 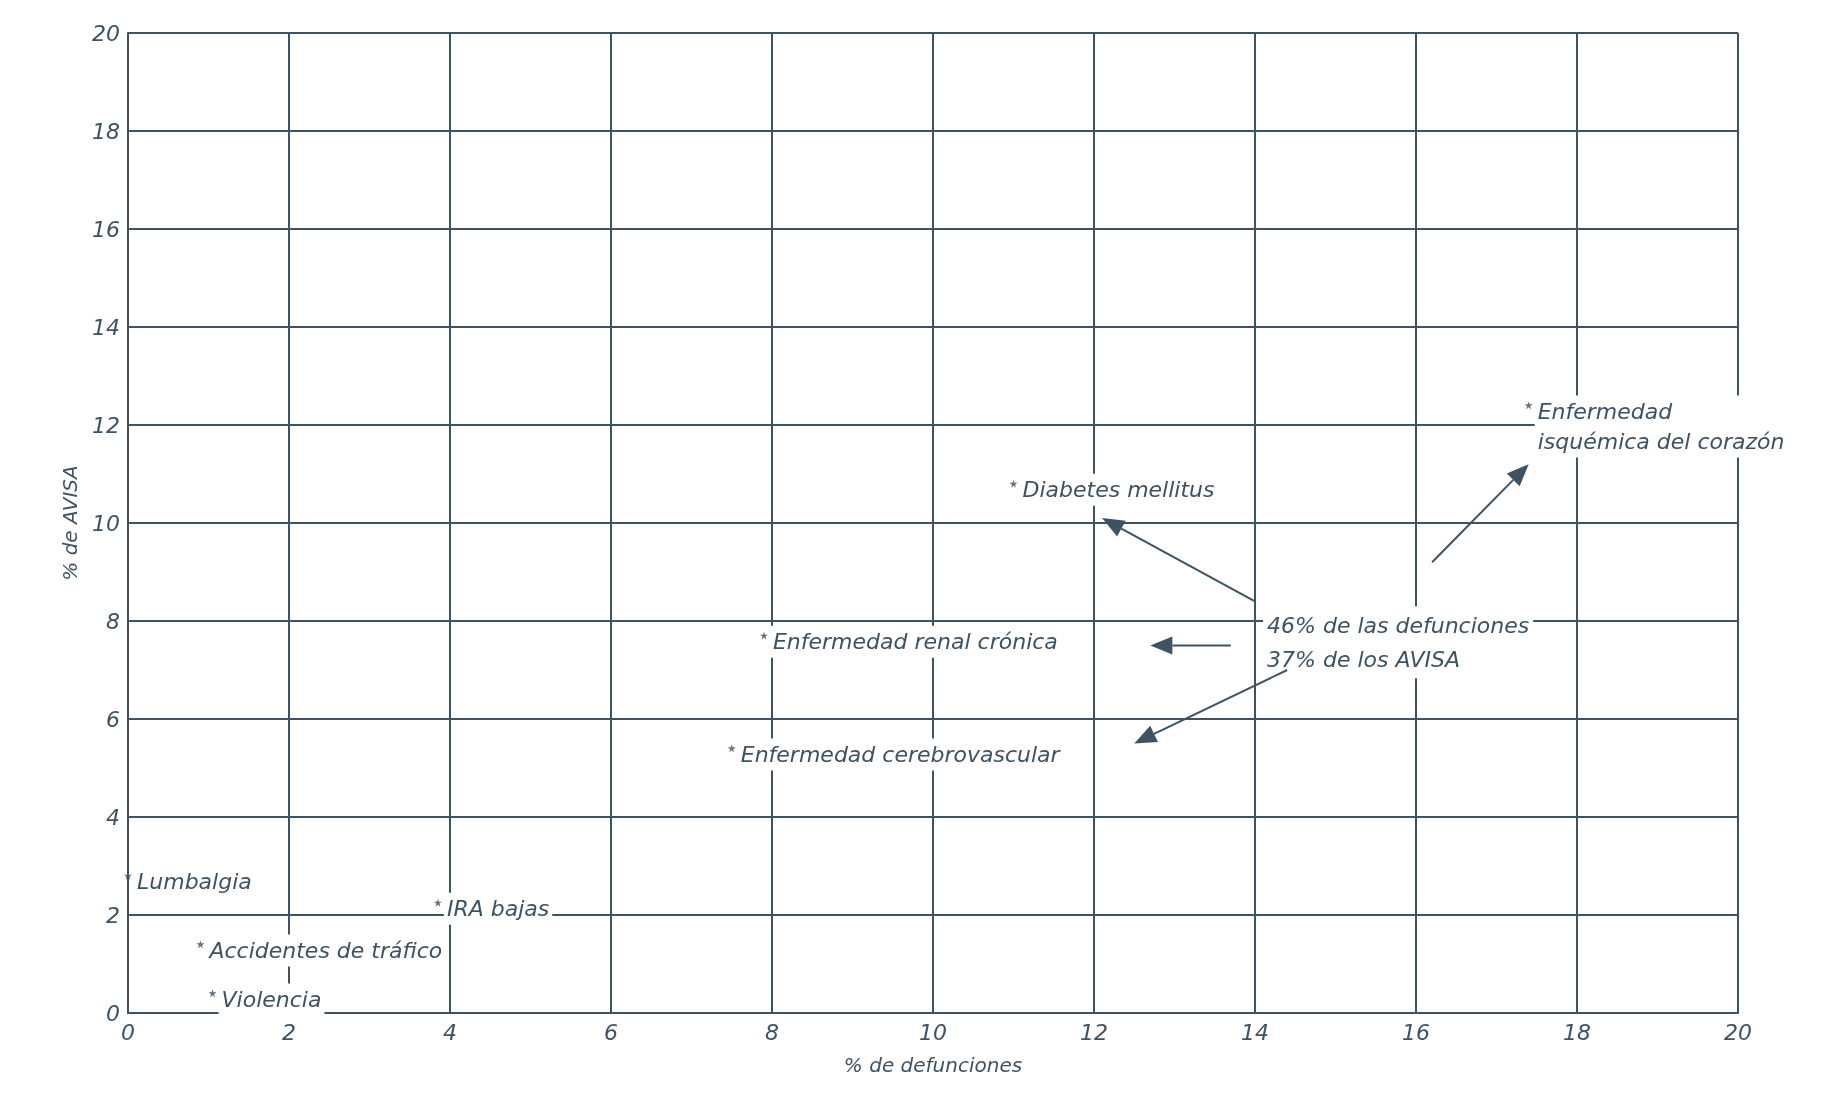 I want to click on y-tick-label: 10, so click(x=106, y=523).